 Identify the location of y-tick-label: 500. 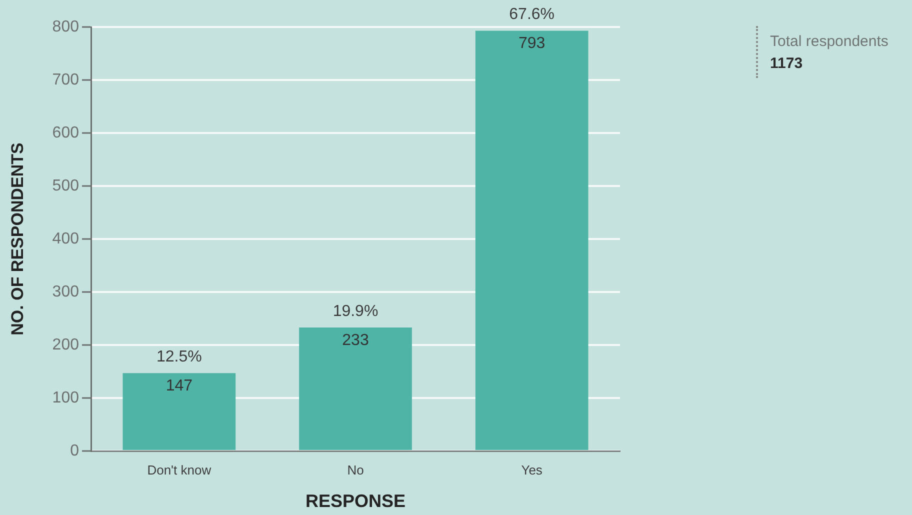
(66, 185).